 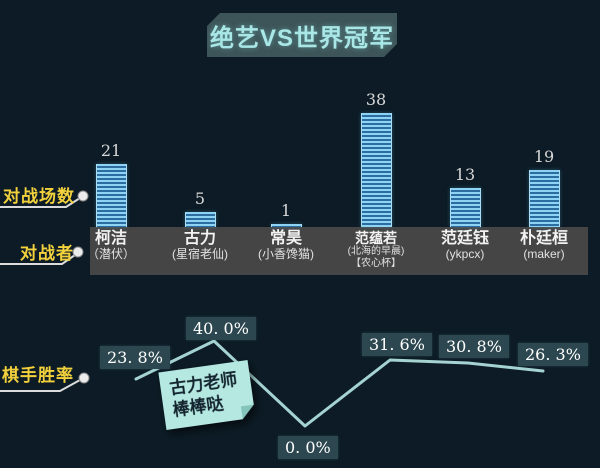 I want to click on winrate-value-box: 0. 0%, so click(x=308, y=447).